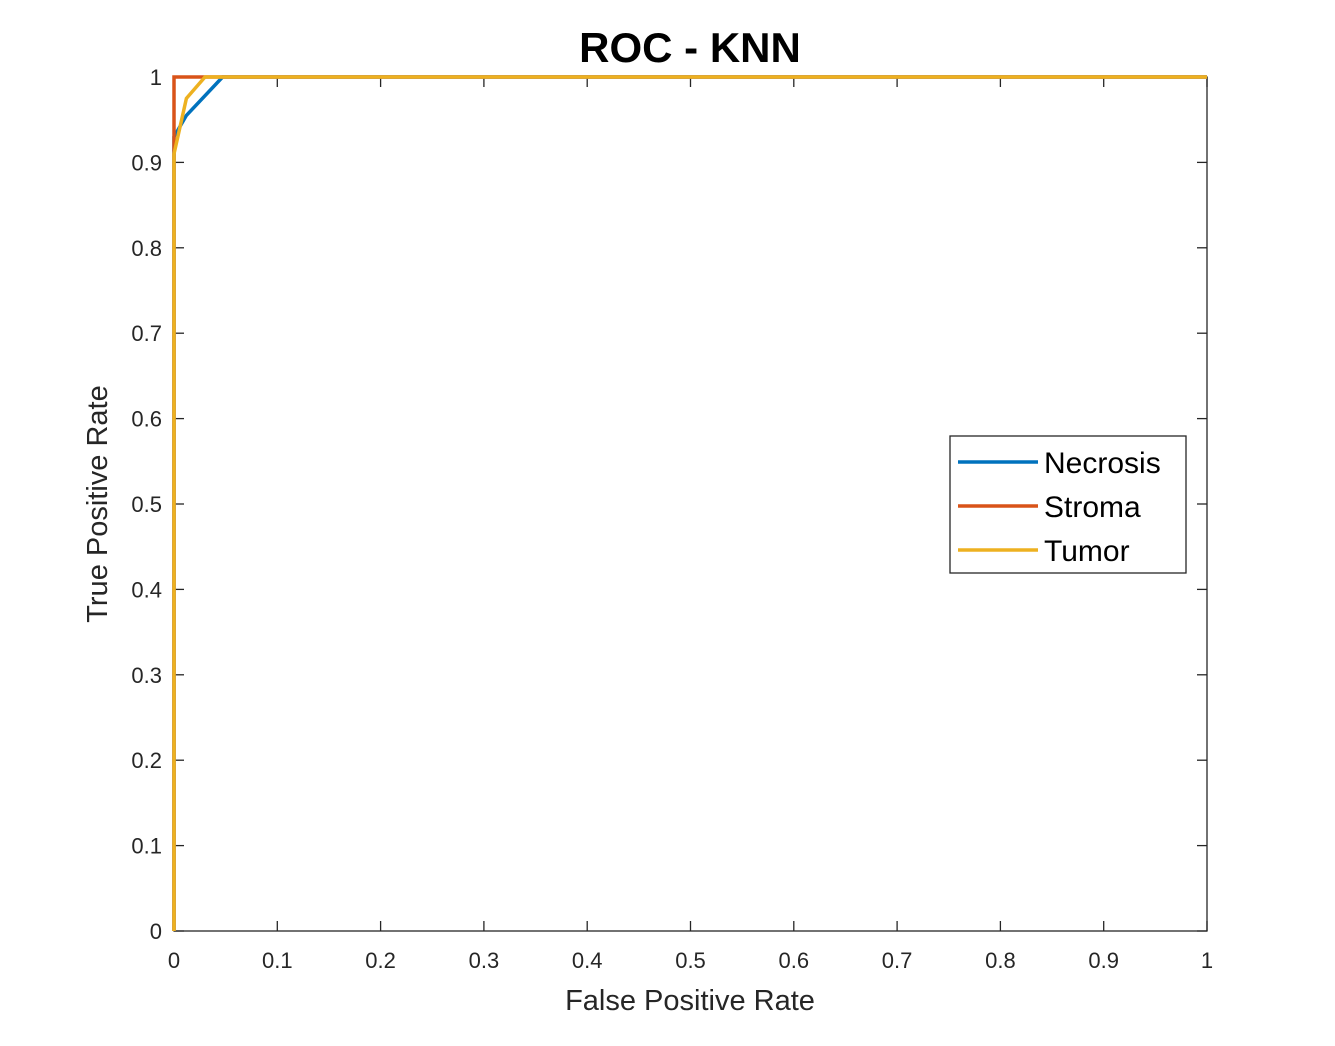 Image resolution: width=1335 pixels, height=1046 pixels. Describe the element at coordinates (1000, 960) in the screenshot. I see `x-tick-label: 0.8` at that location.